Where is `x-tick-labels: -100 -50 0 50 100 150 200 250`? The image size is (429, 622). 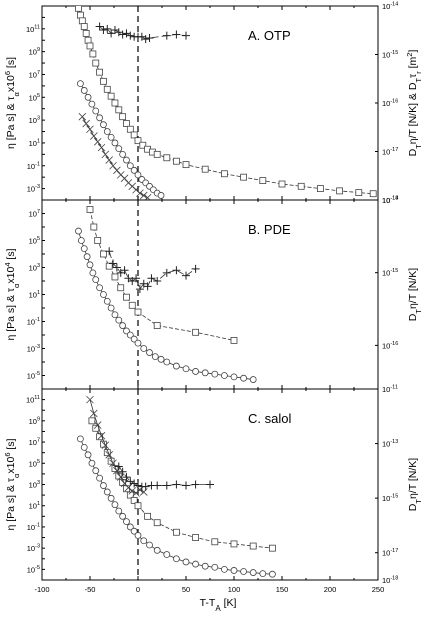
x-tick-labels: -100 -50 0 50 100 150 200 250 is located at coordinates (209, 589).